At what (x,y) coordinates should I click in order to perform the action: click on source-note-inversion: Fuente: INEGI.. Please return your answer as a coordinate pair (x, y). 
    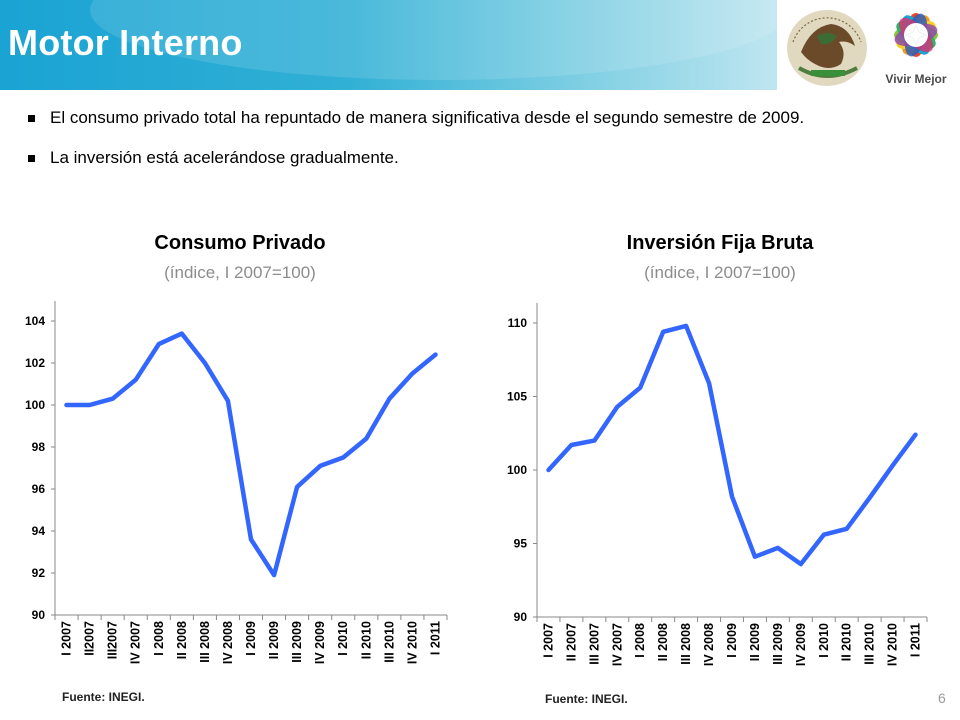
    Looking at the image, I should click on (586, 699).